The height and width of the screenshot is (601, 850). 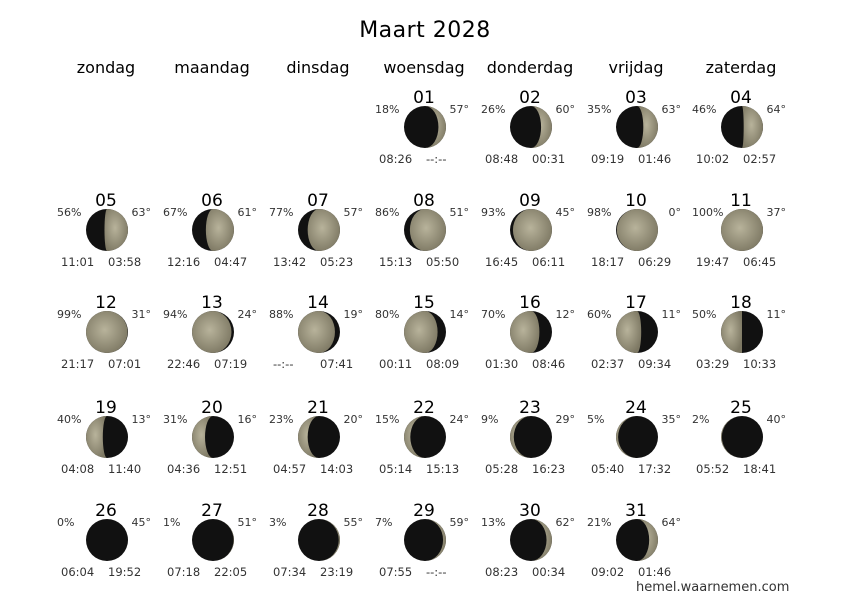 What do you see at coordinates (106, 303) in the screenshot?
I see `day-number: 12` at bounding box center [106, 303].